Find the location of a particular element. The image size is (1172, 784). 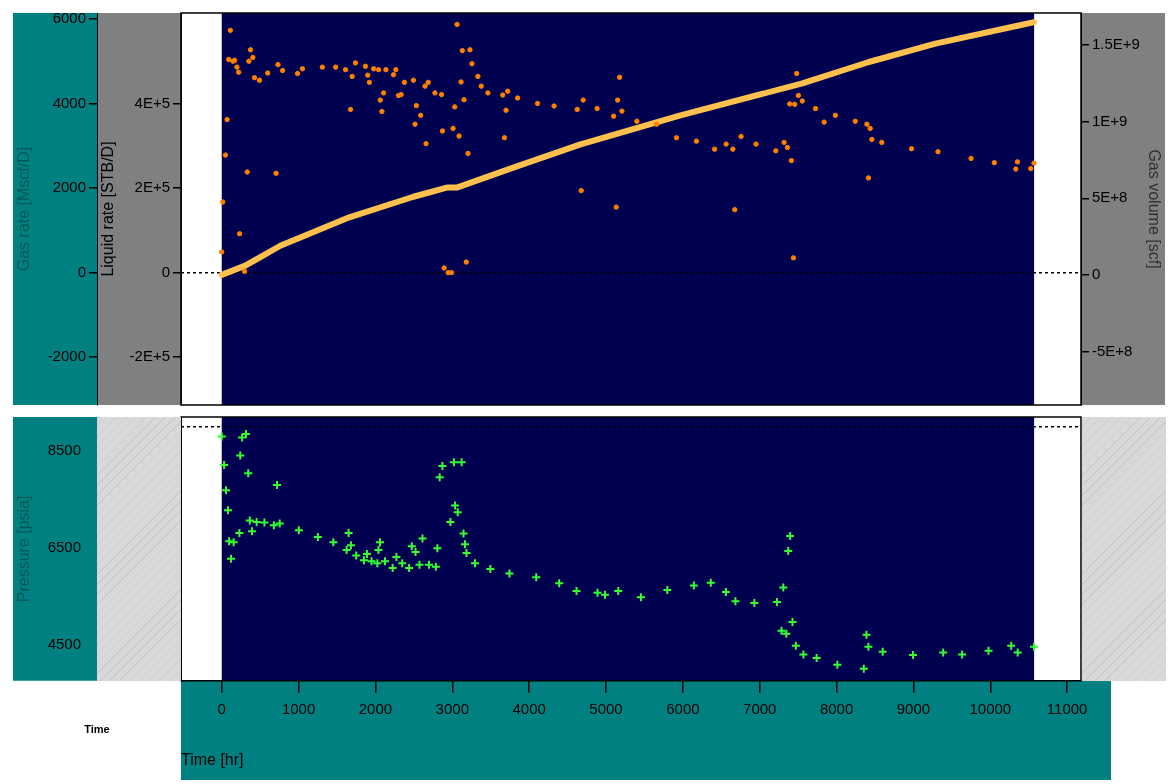

y3-tick-label: -2E+5 is located at coordinates (149, 356).